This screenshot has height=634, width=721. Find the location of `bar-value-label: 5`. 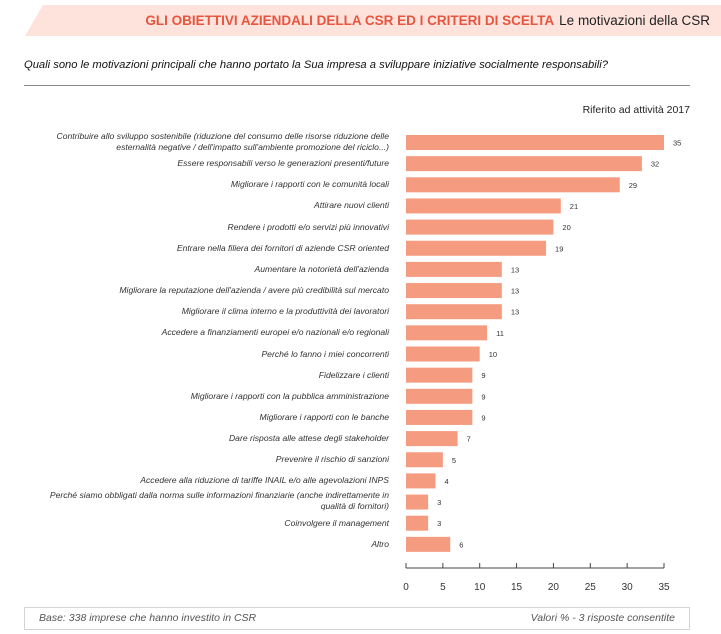

bar-value-label: 5 is located at coordinates (454, 460).